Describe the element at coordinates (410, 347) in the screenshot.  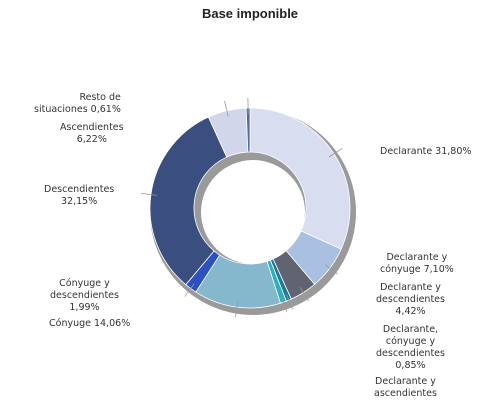
I see `slice-label-declarante-conyuge-descendientes: Declarante, cónyuge y descendientes 0,85%` at that location.